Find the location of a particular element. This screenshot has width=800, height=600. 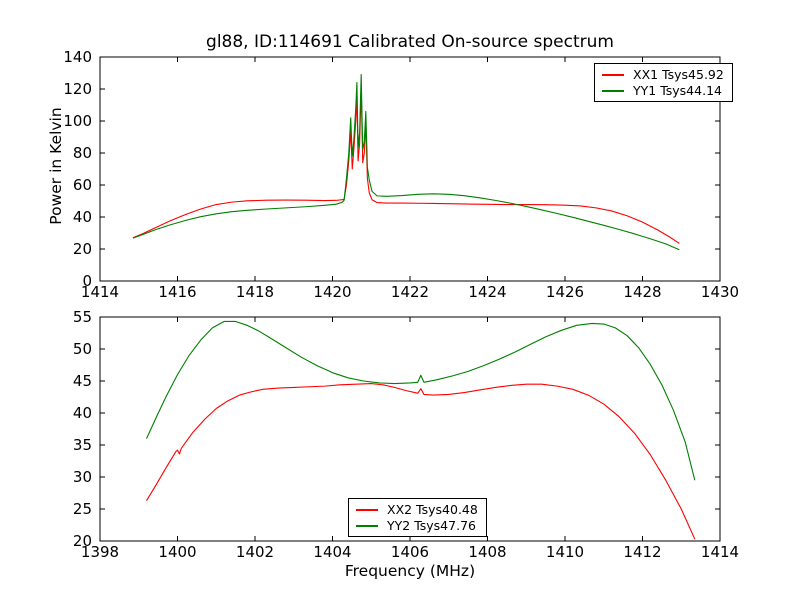

x-tick-label: 1420 is located at coordinates (332, 292).